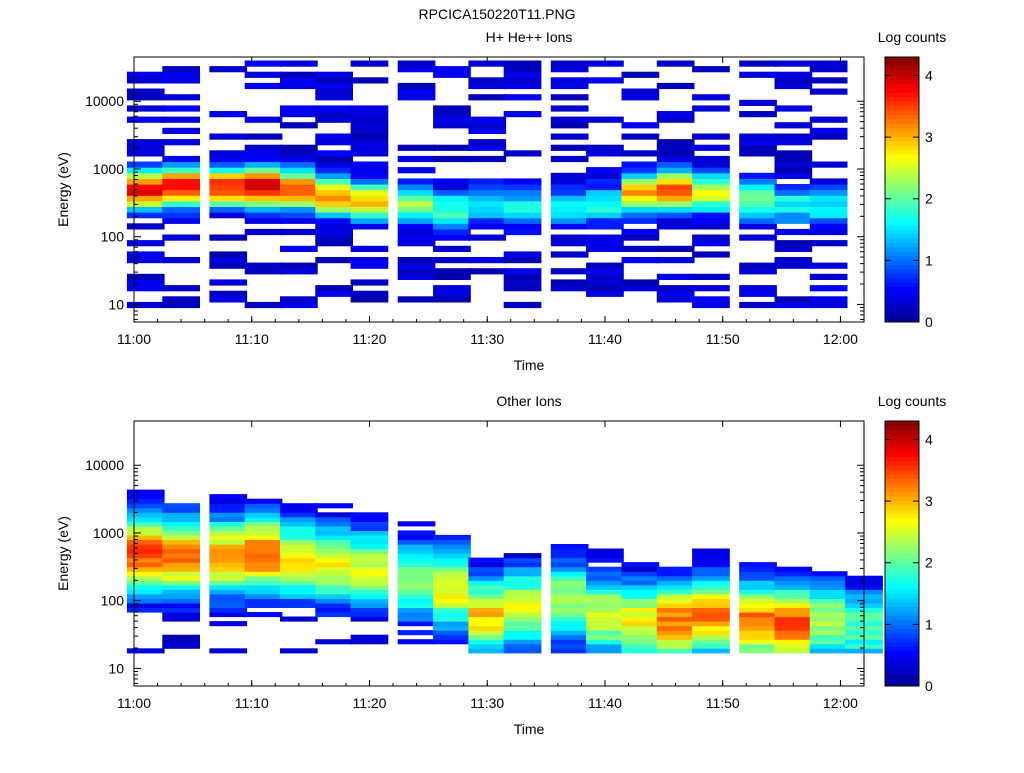 The height and width of the screenshot is (773, 1024). What do you see at coordinates (529, 729) in the screenshot?
I see `x-axis-label: Time` at bounding box center [529, 729].